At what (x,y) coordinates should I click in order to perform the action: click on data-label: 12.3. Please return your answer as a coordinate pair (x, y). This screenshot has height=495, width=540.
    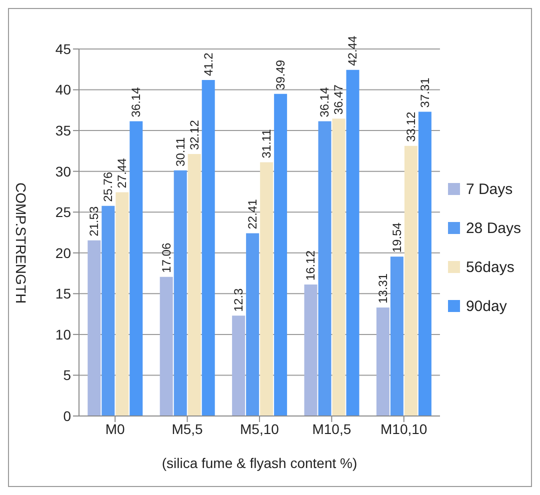
    Looking at the image, I should click on (239, 300).